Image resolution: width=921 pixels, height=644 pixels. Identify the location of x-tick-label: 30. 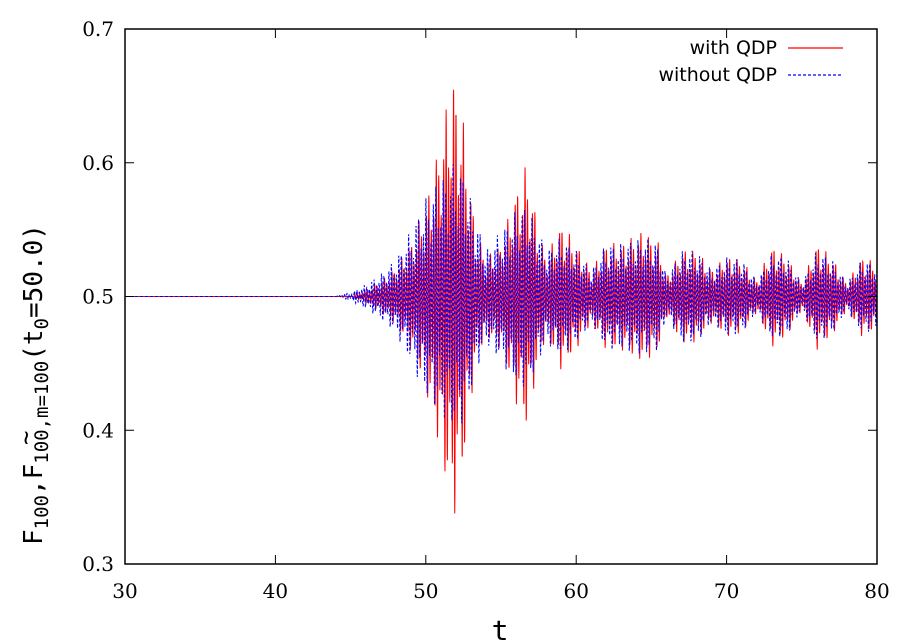
(124, 591).